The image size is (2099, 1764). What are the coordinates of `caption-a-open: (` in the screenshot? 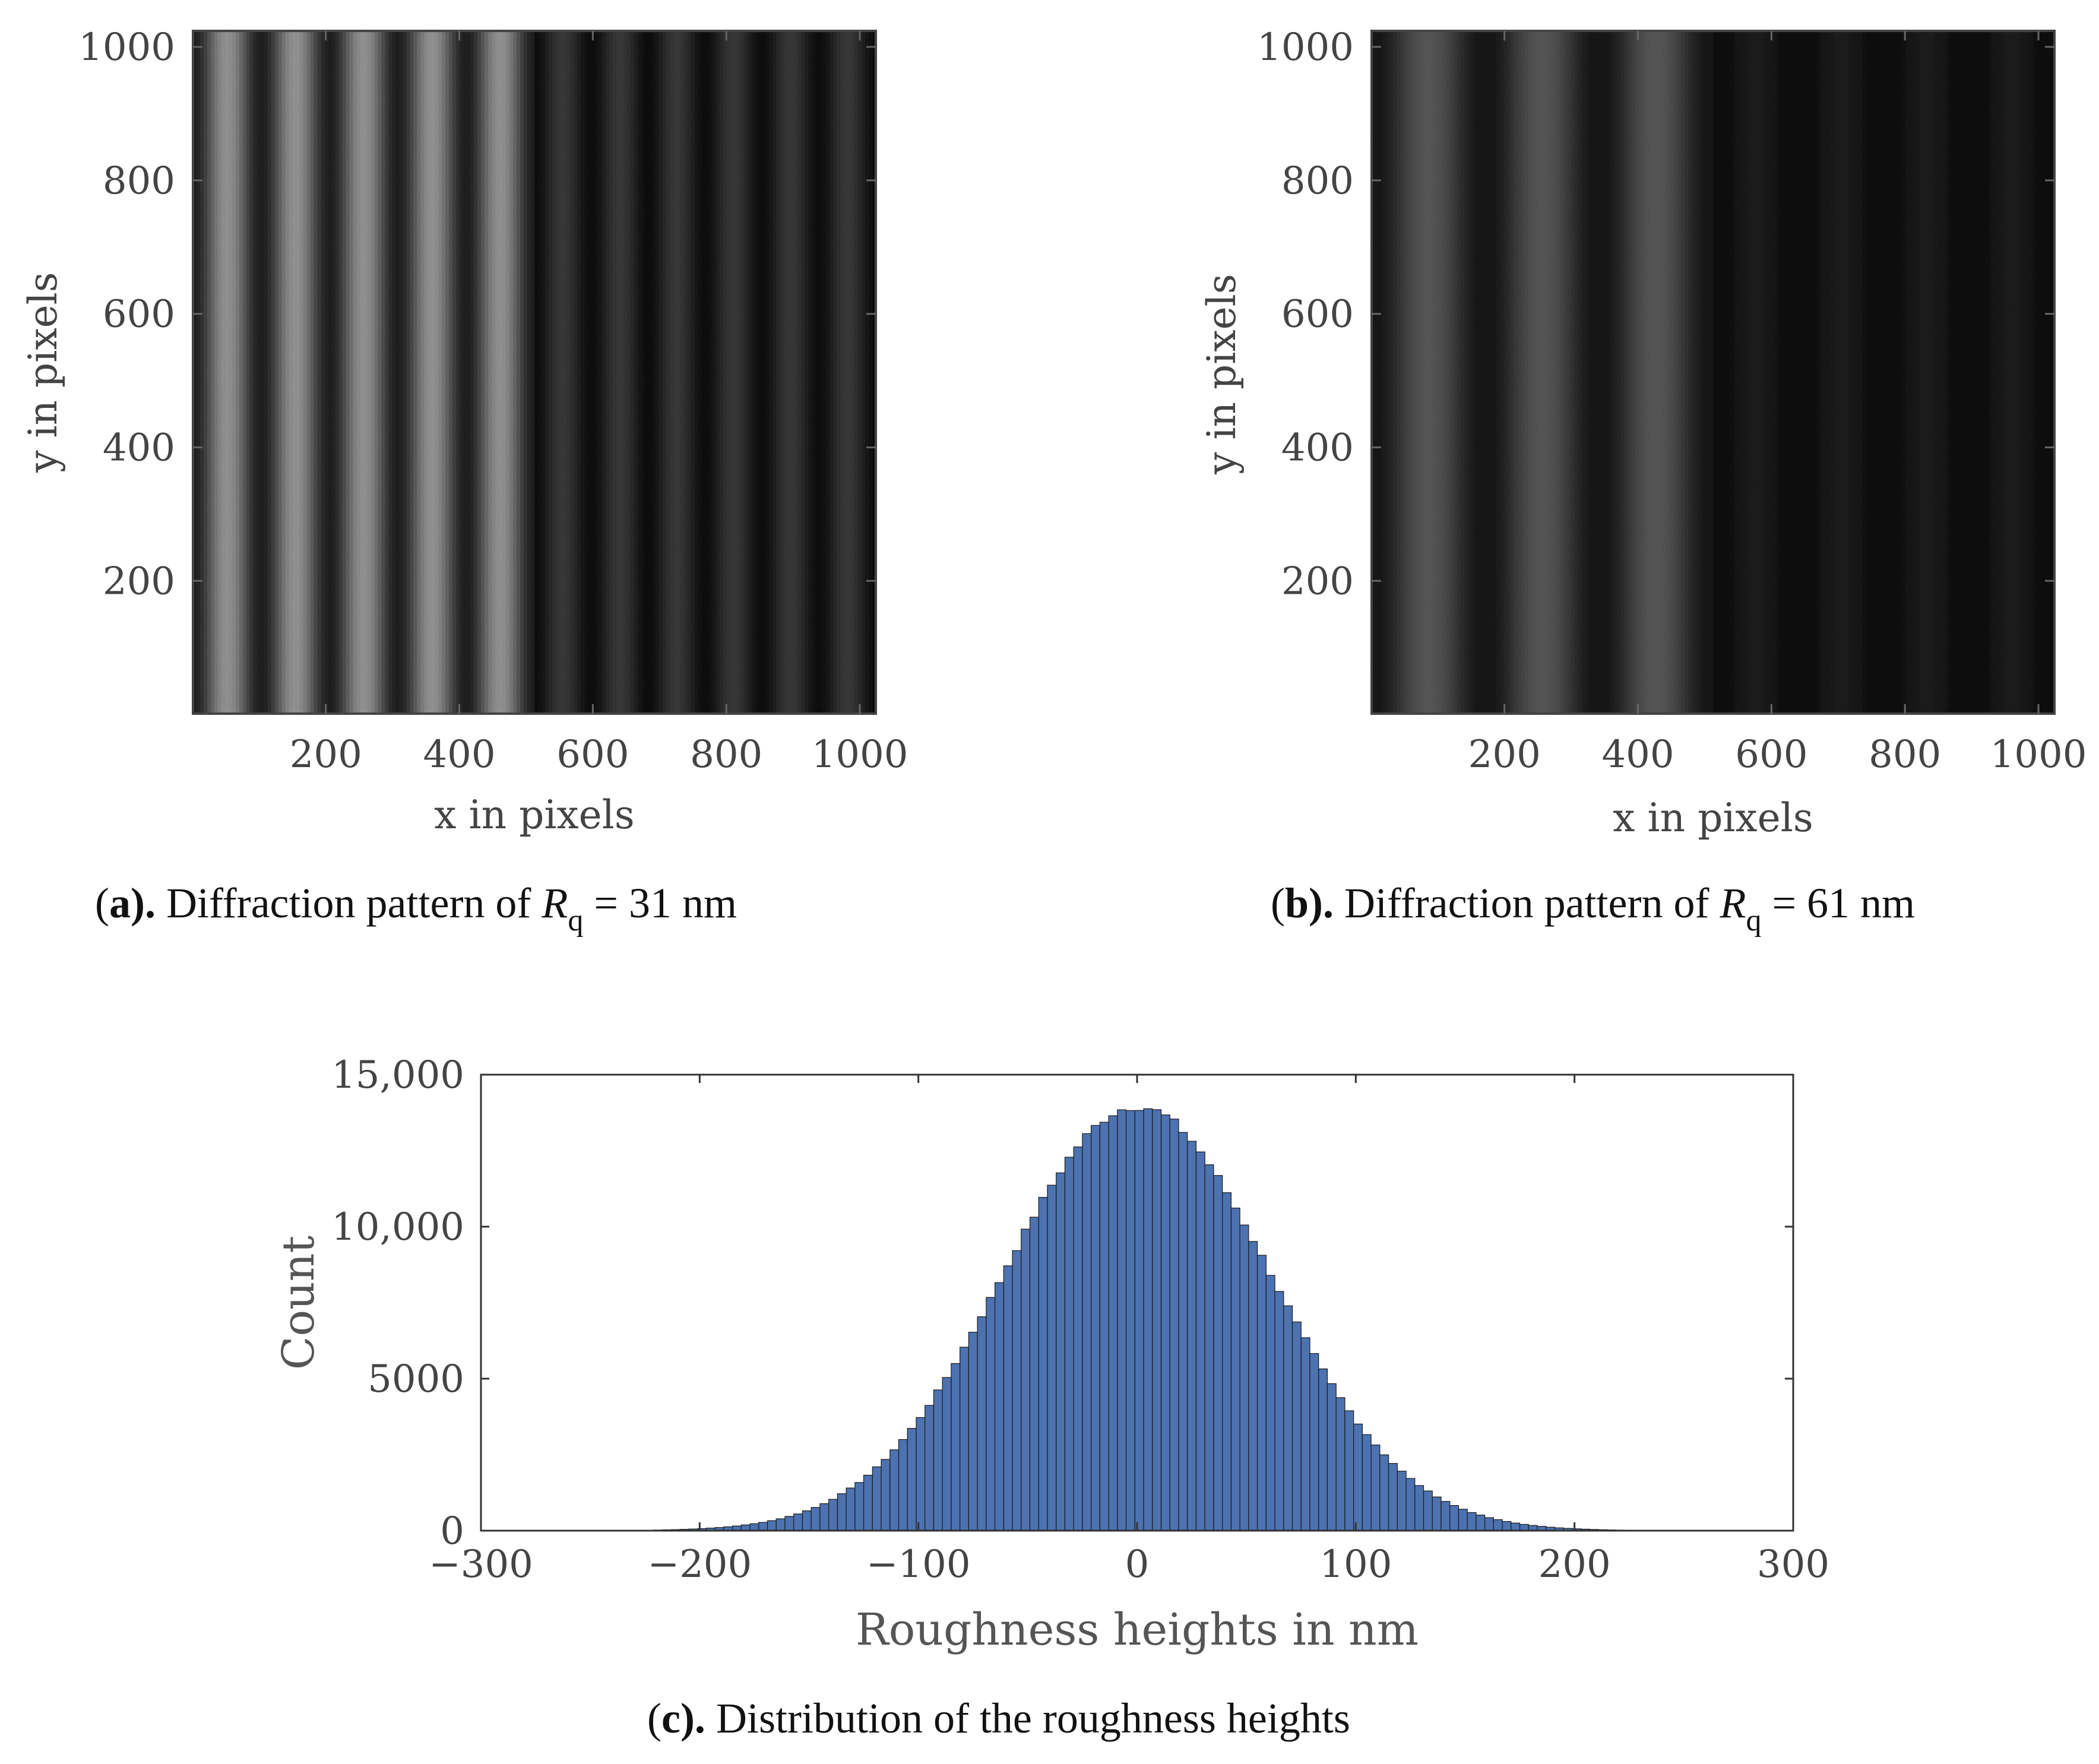 It's located at (102, 903).